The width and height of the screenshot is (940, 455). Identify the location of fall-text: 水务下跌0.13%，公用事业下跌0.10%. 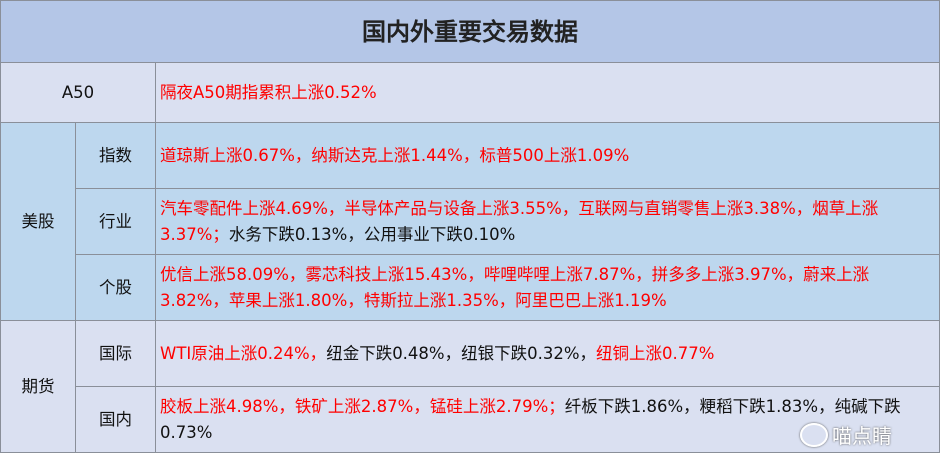
(372, 234).